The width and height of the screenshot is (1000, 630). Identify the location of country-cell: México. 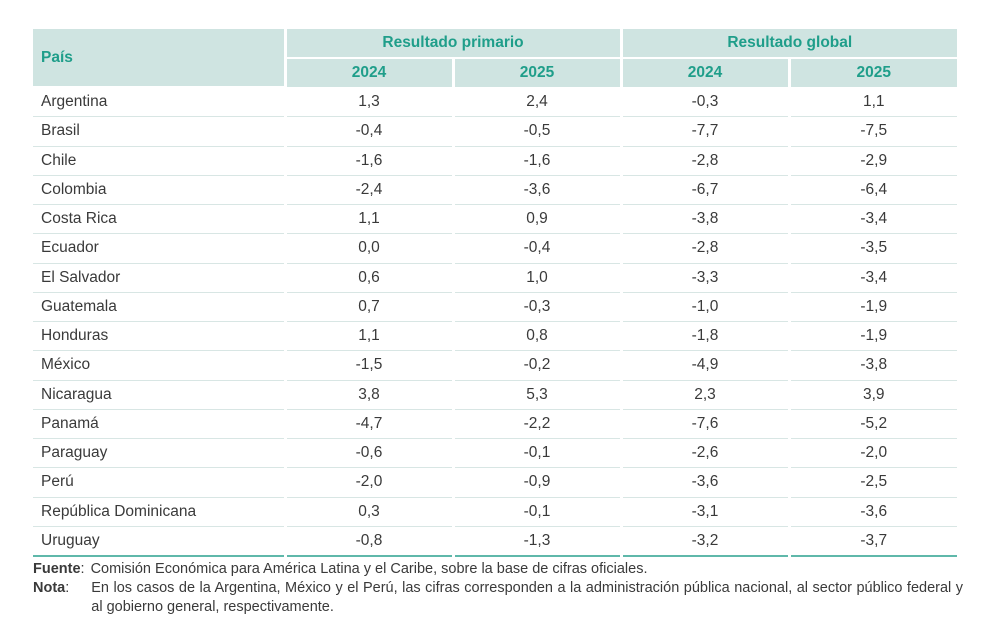
(160, 365).